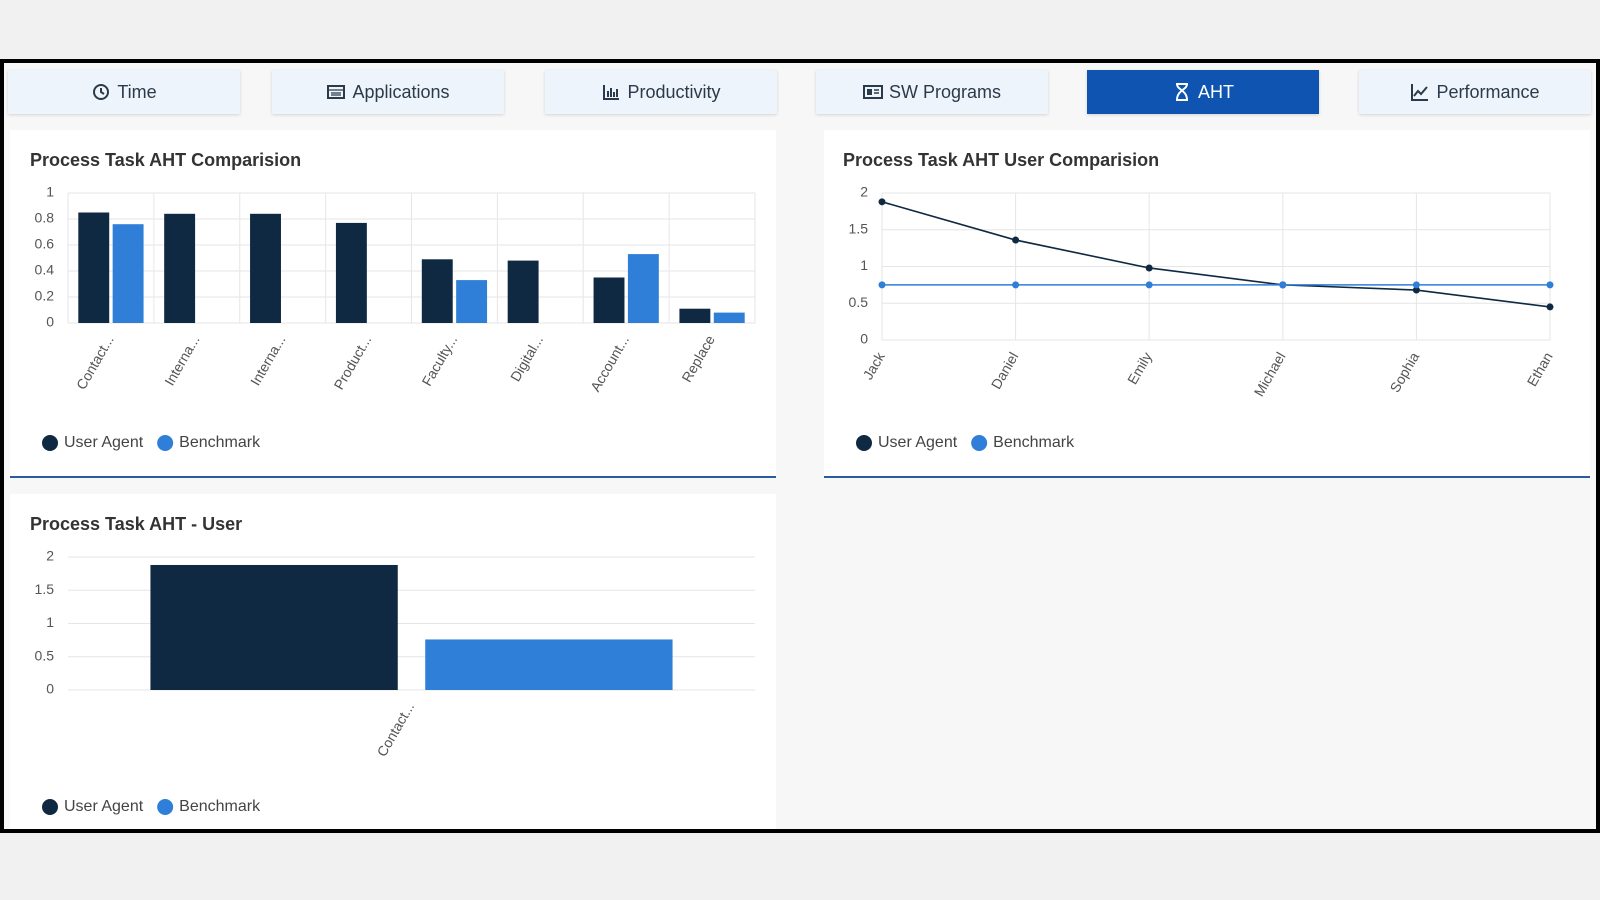  What do you see at coordinates (165, 160) in the screenshot?
I see `chart-title: Process Task AHT Comparision` at bounding box center [165, 160].